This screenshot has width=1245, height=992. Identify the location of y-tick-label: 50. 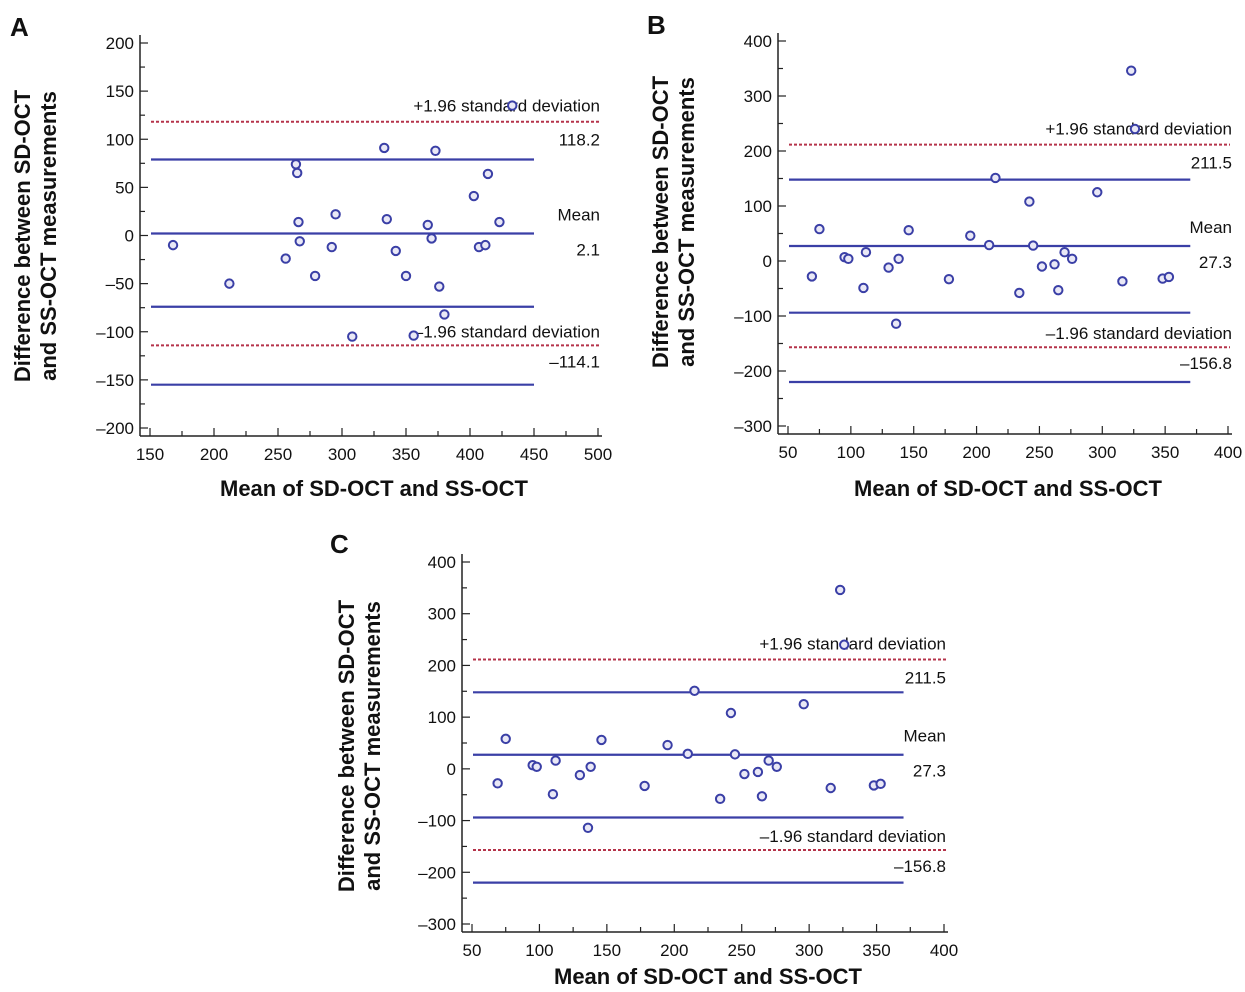
(124, 187).